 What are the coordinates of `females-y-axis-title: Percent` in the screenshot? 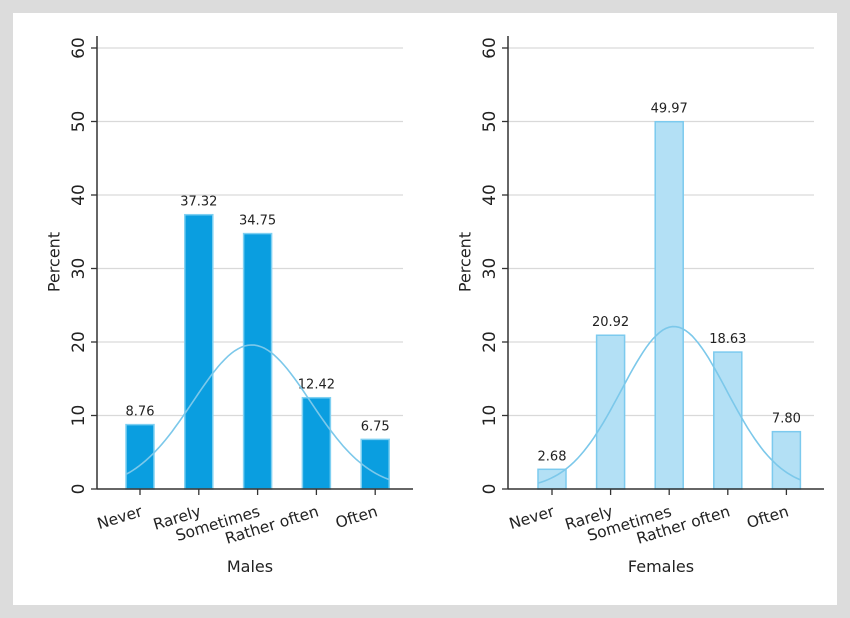 It's located at (465, 262).